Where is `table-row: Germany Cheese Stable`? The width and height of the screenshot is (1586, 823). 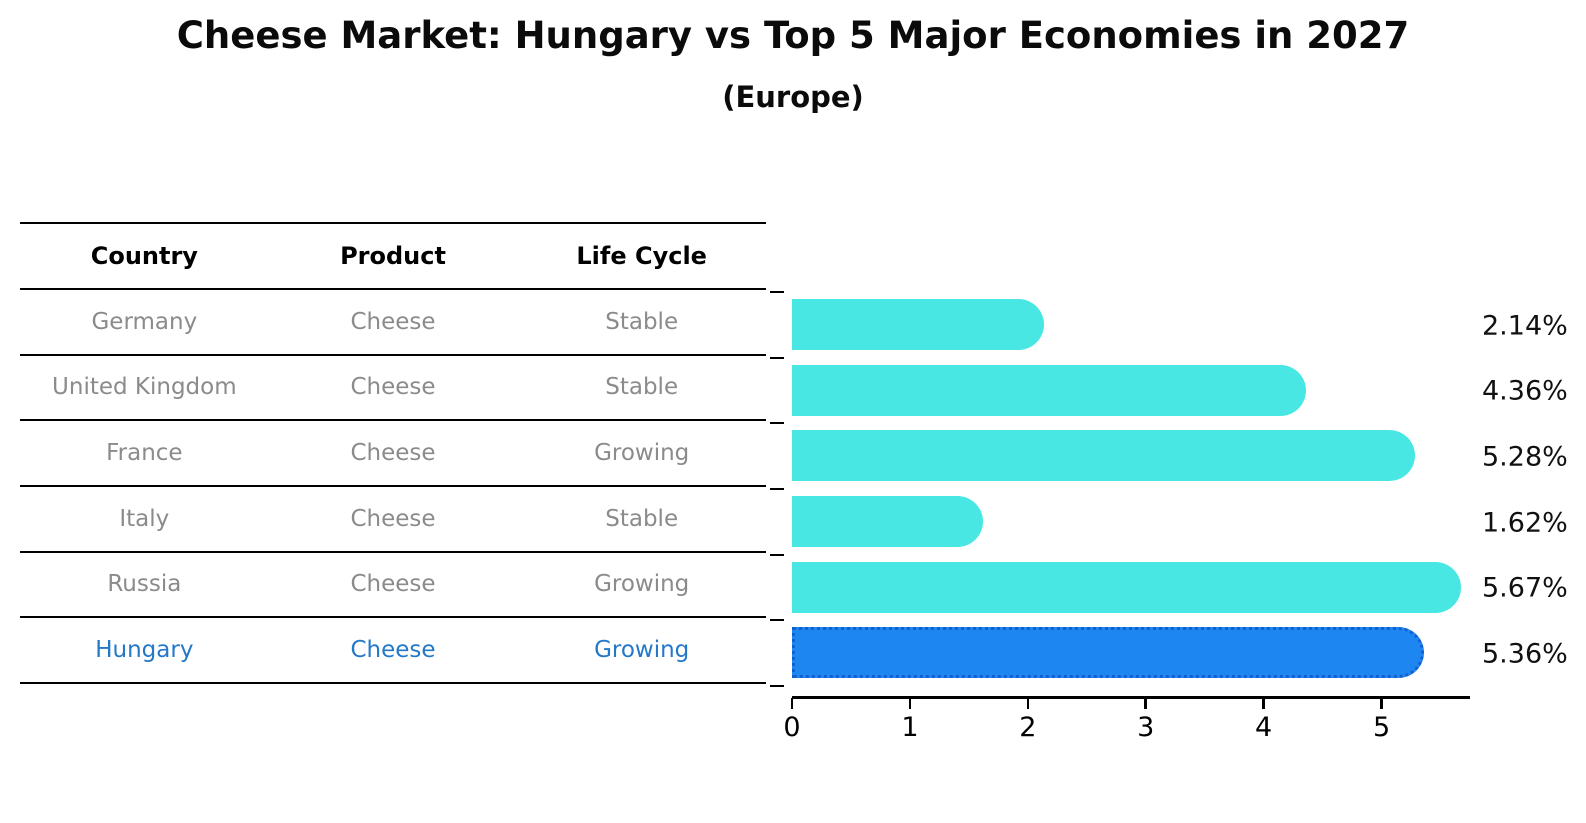 table-row: Germany Cheese Stable is located at coordinates (393, 323).